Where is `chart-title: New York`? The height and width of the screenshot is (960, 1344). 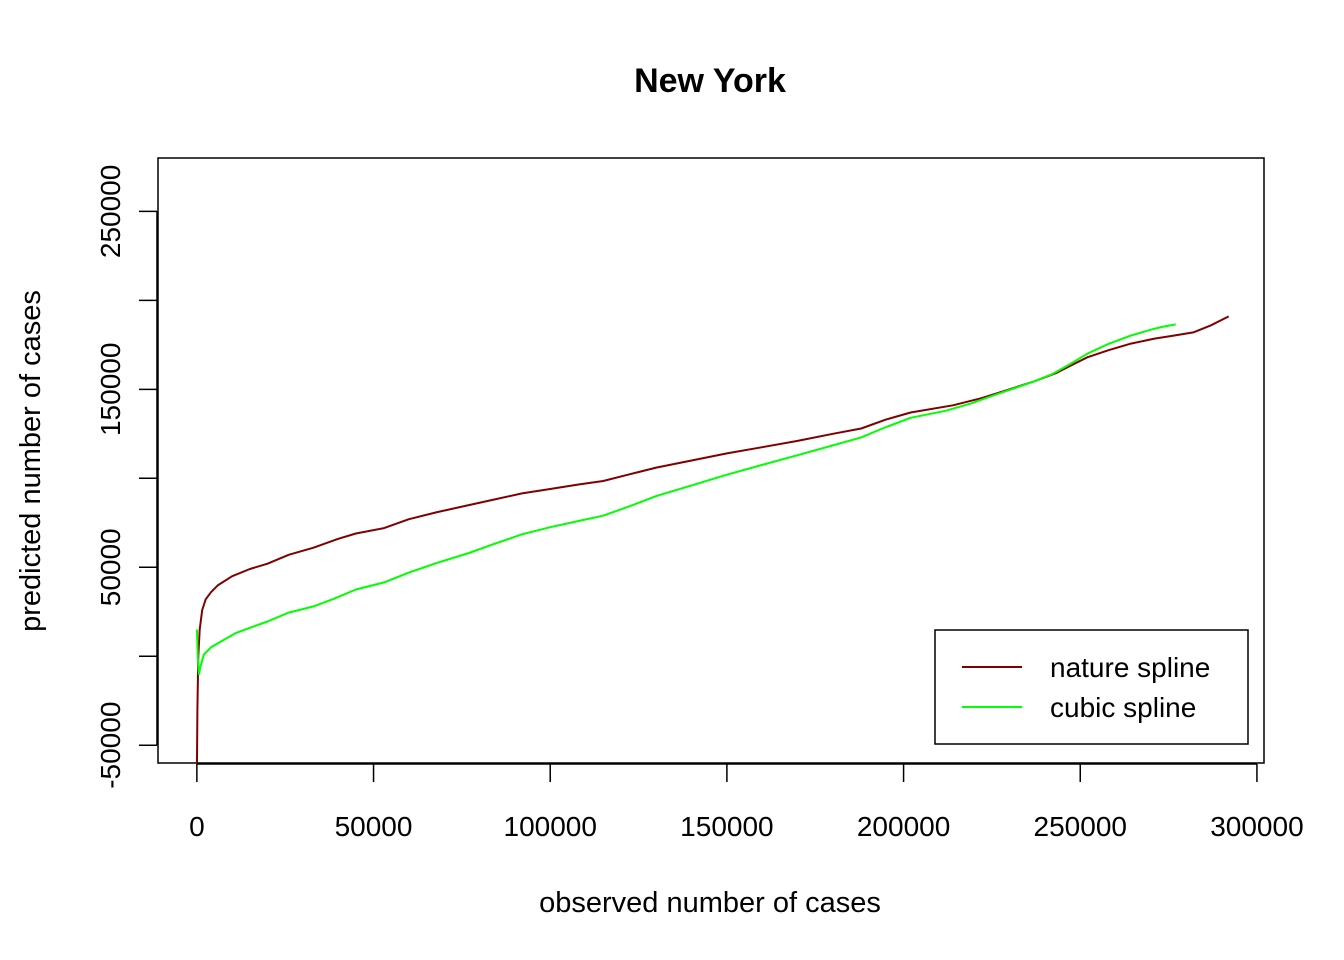 chart-title: New York is located at coordinates (710, 81).